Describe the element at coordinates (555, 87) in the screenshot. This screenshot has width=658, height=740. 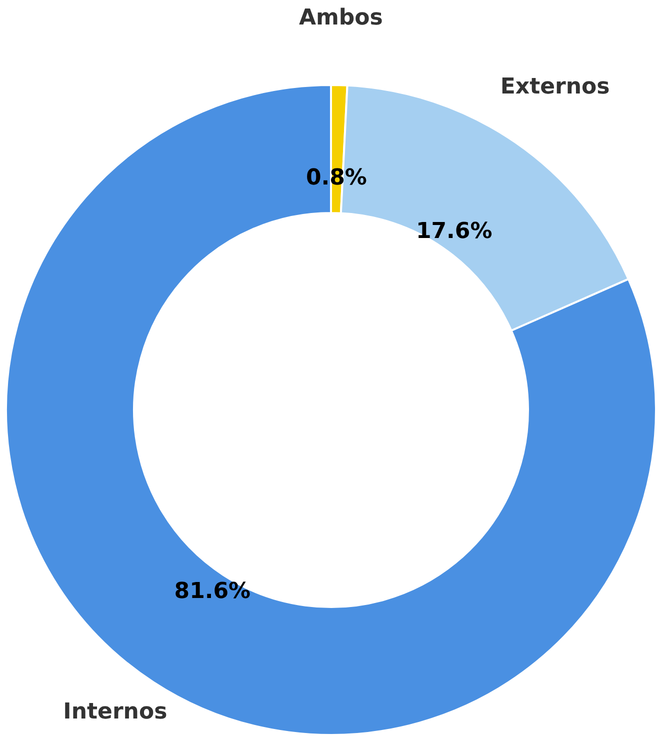
I see `slice-label: Externos` at that location.